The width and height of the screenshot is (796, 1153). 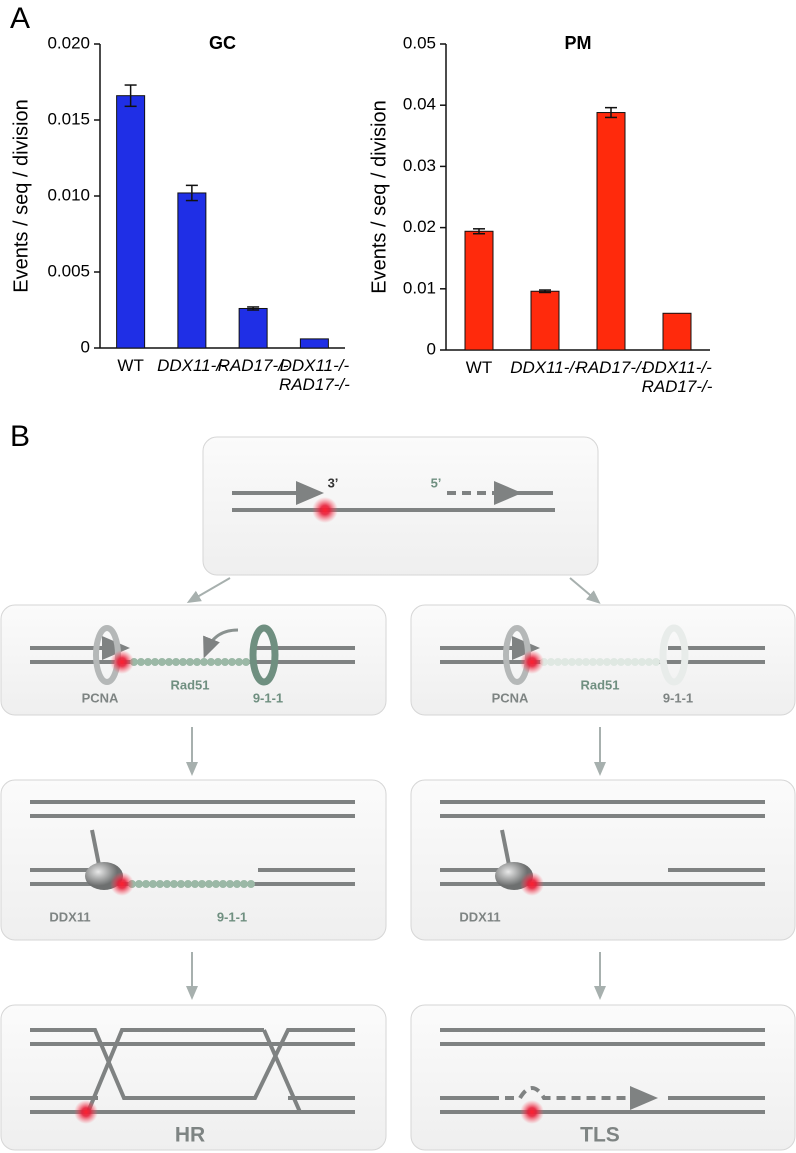 What do you see at coordinates (419, 226) in the screenshot?
I see `y-tick-label: 0.02` at bounding box center [419, 226].